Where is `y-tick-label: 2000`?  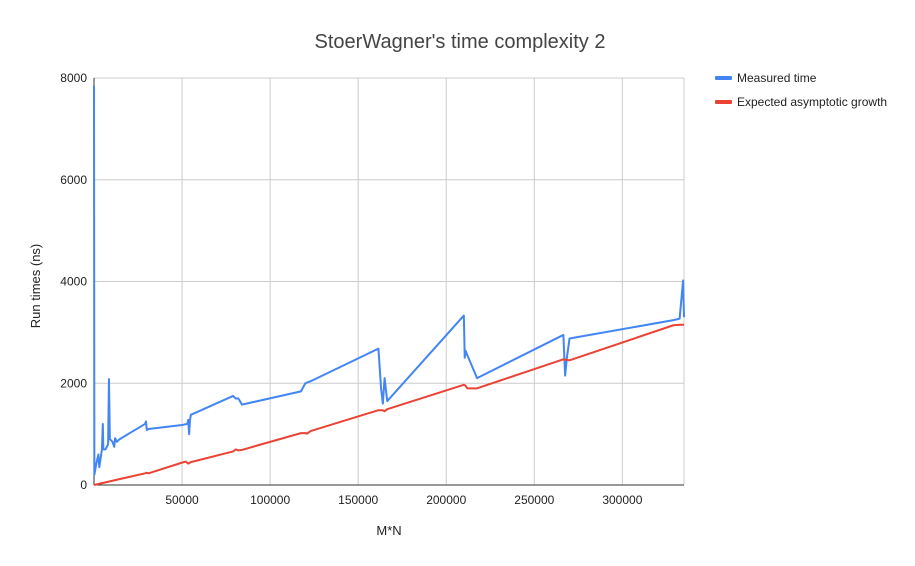
y-tick-label: 2000 is located at coordinates (73, 383).